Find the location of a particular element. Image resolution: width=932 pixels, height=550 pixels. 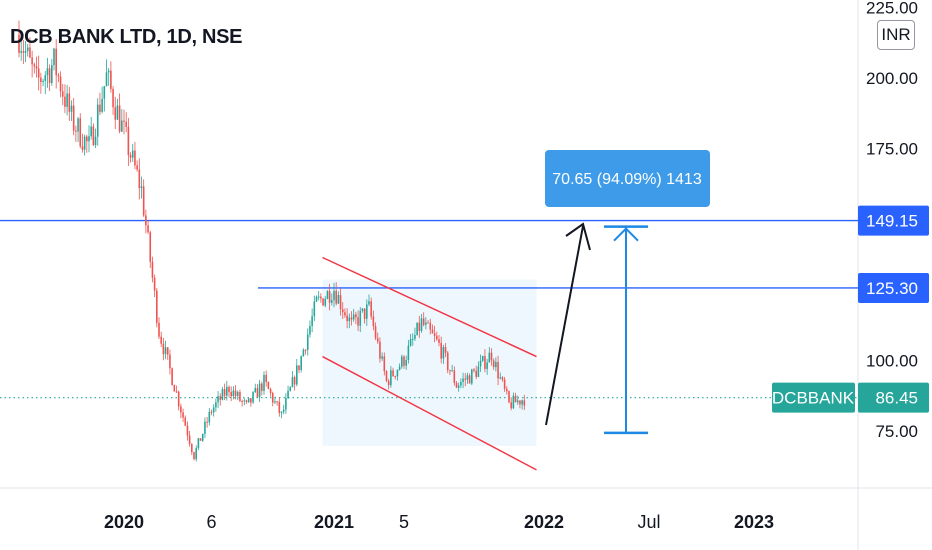

y-tick-label: 225.00 is located at coordinates (892, 8).